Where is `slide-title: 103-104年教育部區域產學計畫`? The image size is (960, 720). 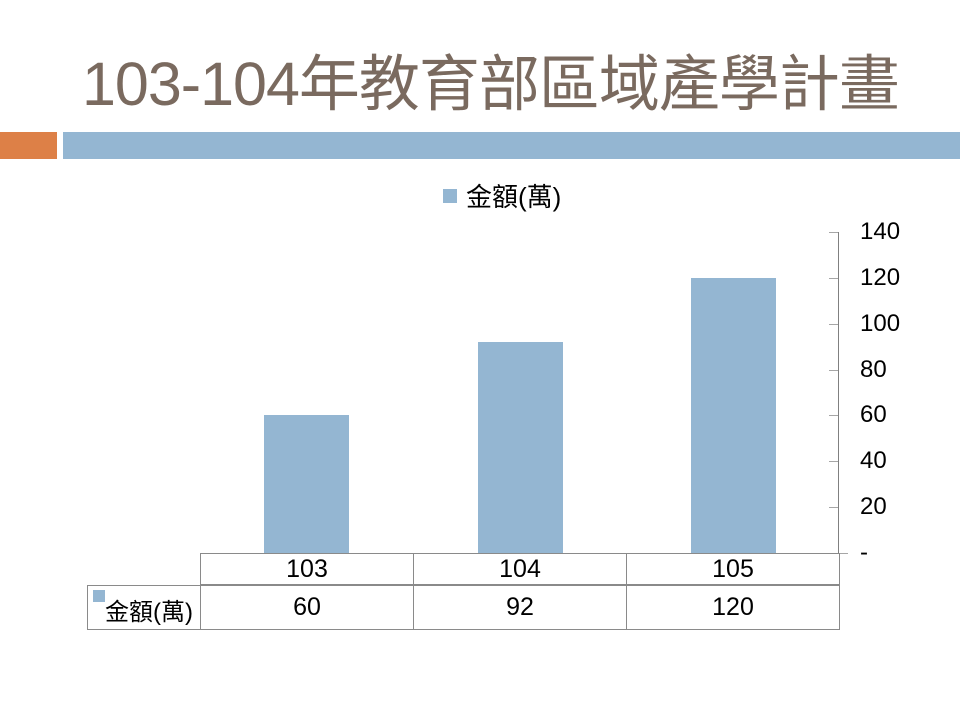 slide-title: 103-104年教育部區域產學計畫 is located at coordinates (491, 84).